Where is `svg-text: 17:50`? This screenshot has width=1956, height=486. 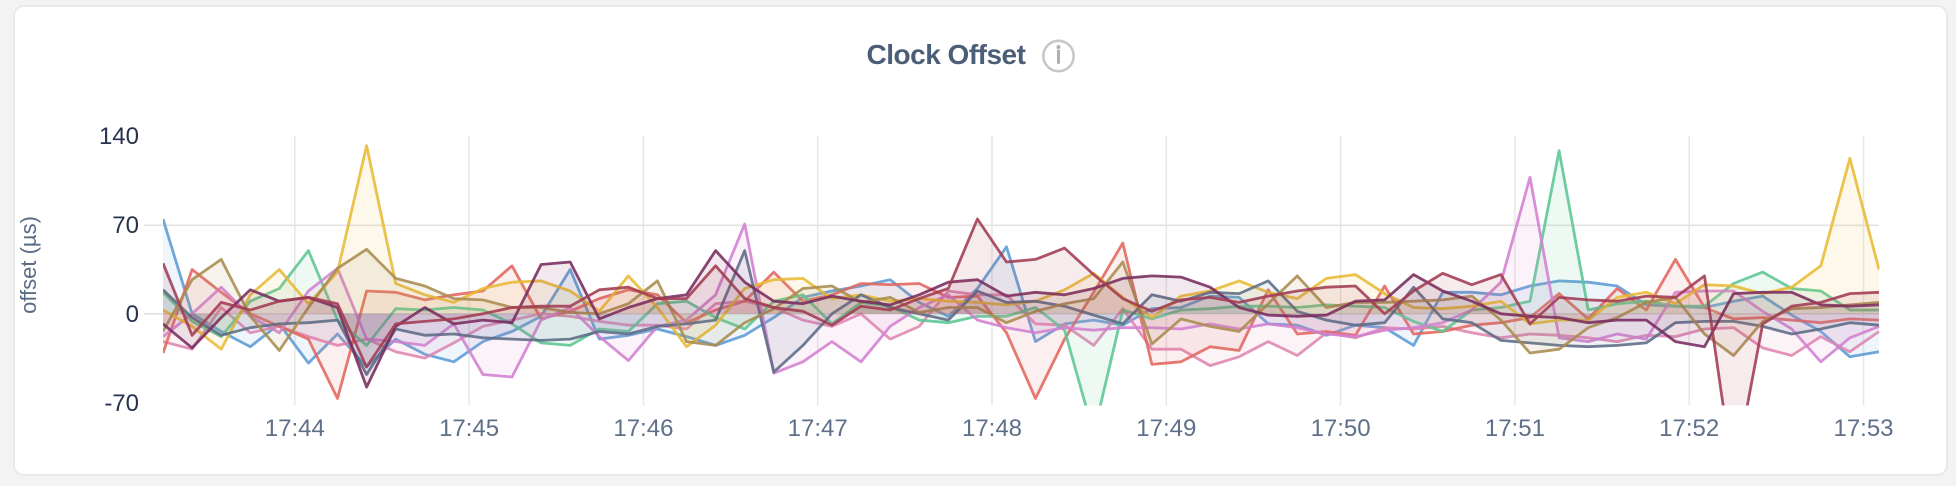
svg-text: 17:50 is located at coordinates (1341, 428).